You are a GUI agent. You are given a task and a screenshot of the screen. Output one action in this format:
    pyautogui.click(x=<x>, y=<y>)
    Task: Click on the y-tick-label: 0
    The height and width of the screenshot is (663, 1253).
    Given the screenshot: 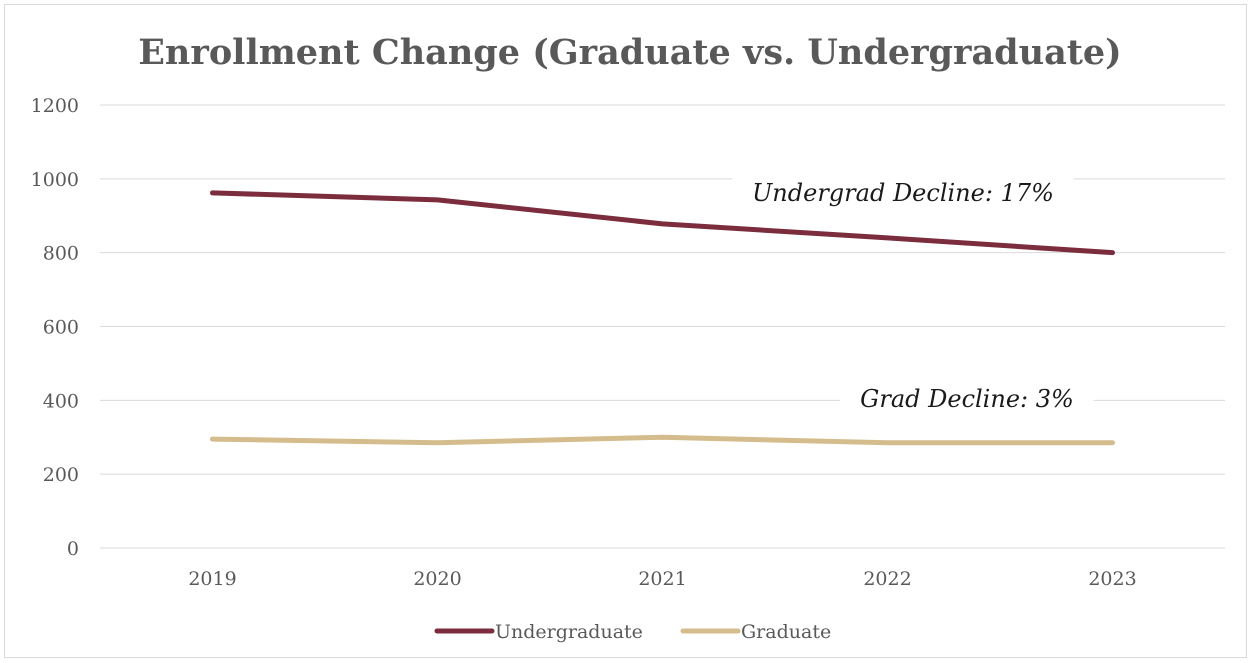 What is the action you would take?
    pyautogui.click(x=73, y=549)
    